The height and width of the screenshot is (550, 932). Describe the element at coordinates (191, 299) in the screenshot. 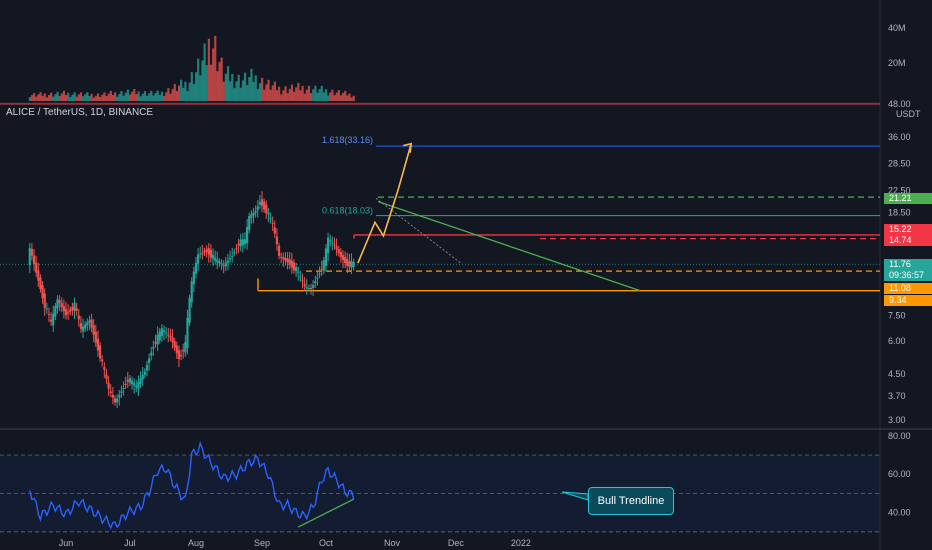

I see `candles` at that location.